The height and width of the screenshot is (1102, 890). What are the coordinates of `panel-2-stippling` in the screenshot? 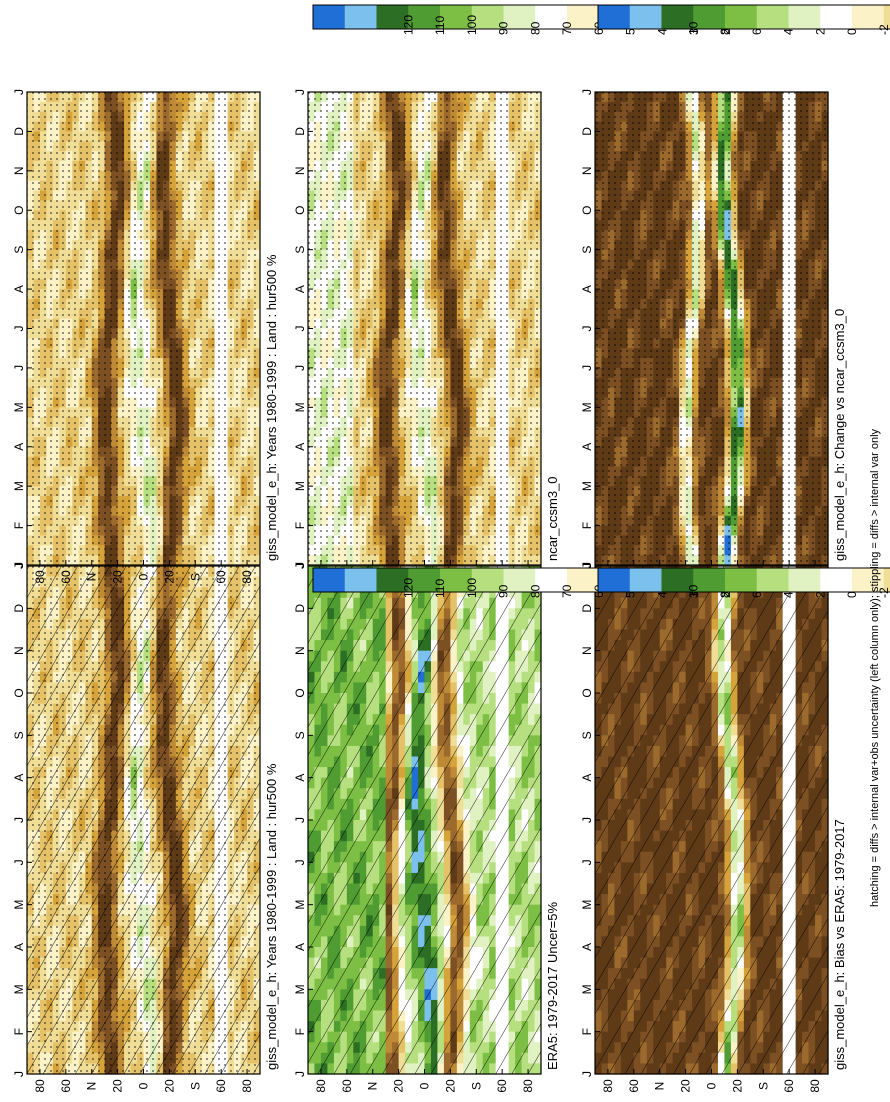 It's located at (143, 328).